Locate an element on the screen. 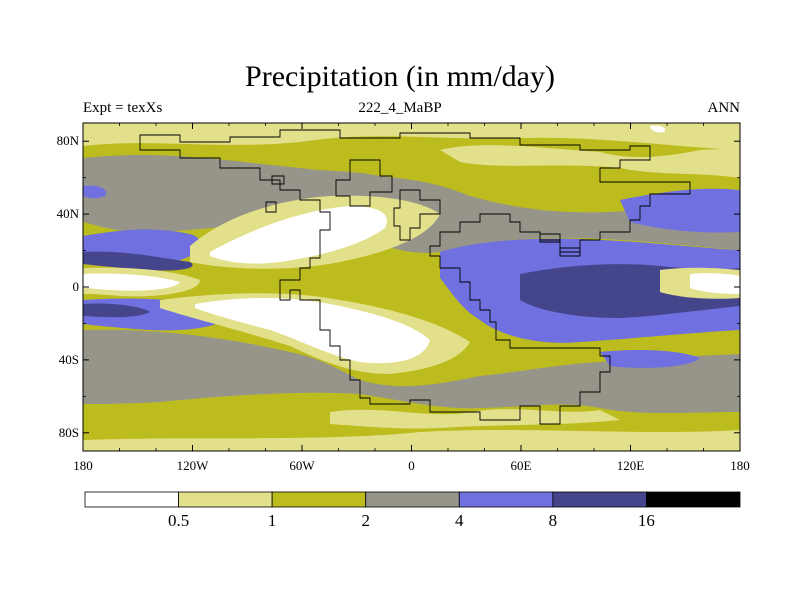 Image resolution: width=800 pixels, height=600 pixels. field-antarctic-light is located at coordinates (411, 440).